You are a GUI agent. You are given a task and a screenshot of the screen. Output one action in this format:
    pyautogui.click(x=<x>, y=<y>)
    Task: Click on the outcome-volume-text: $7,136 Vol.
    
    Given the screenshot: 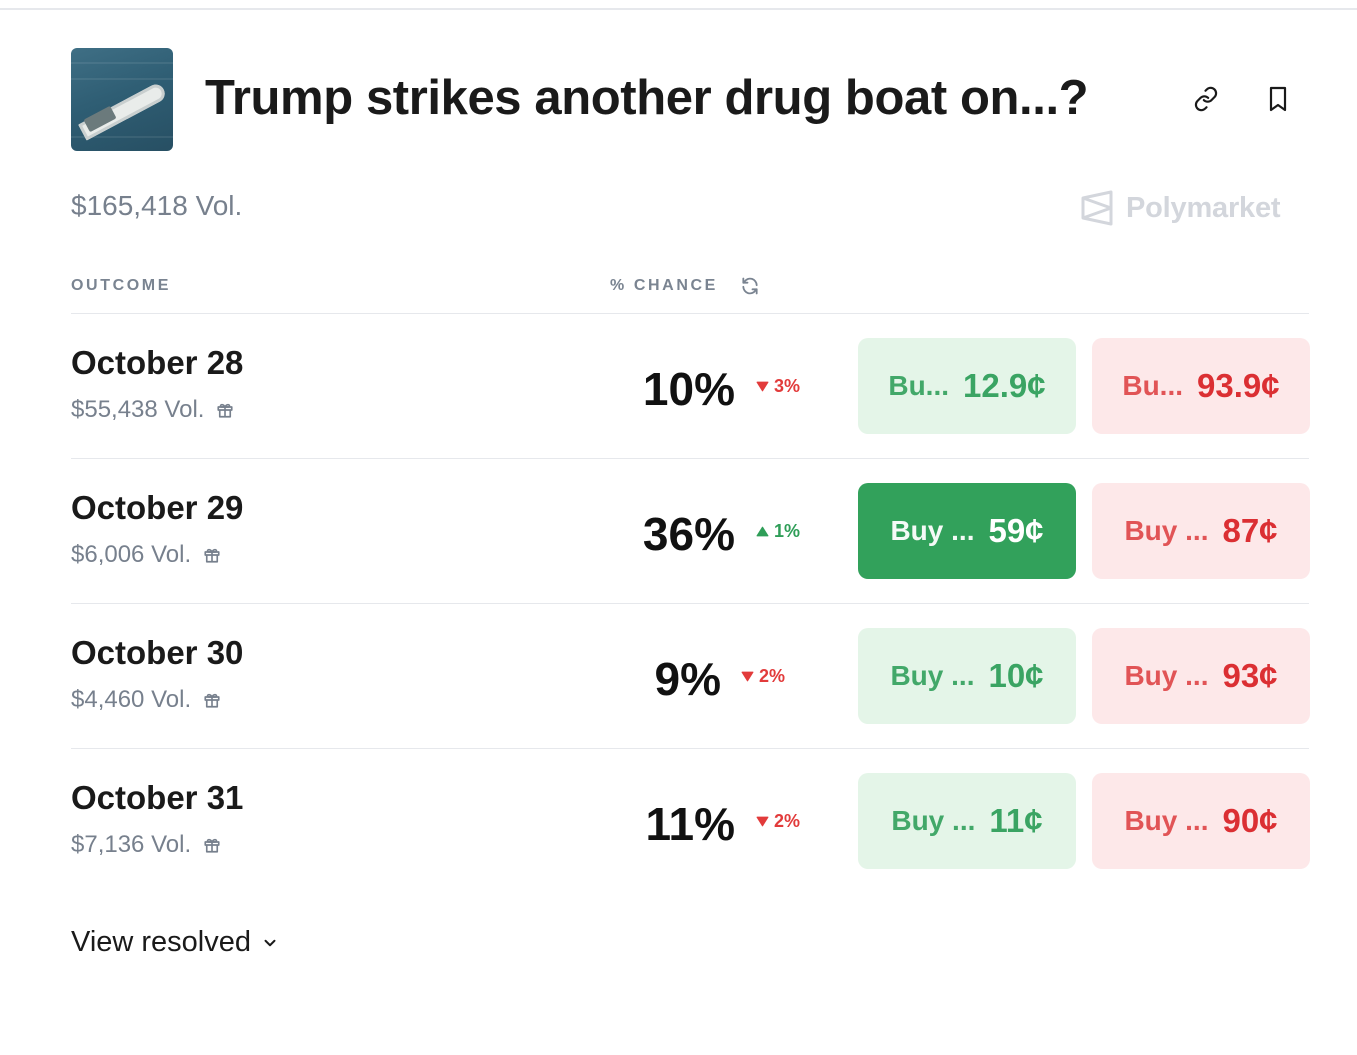 What is the action you would take?
    pyautogui.click(x=131, y=844)
    